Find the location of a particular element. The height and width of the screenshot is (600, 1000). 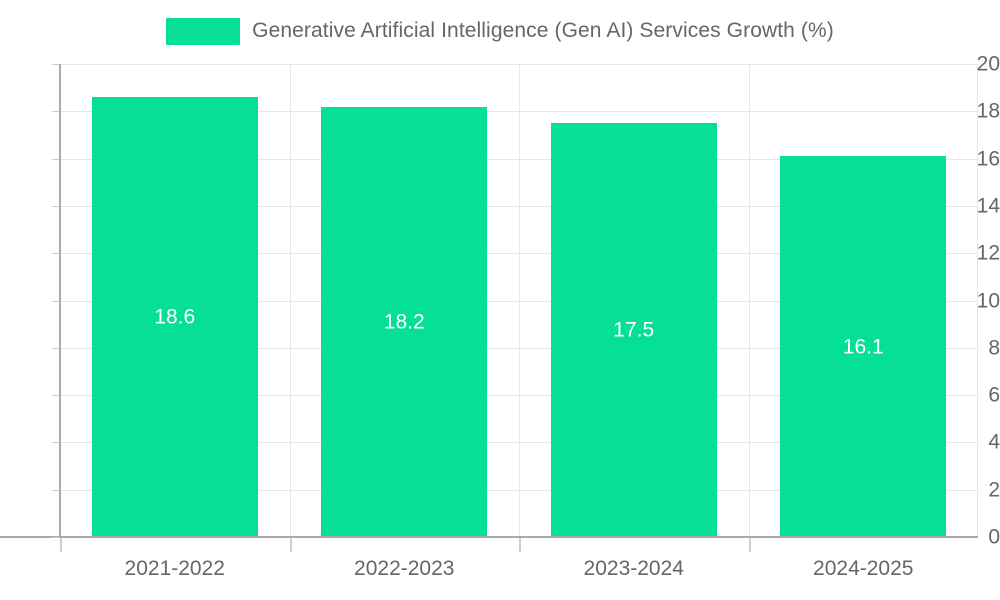

bar-value-label: 18.2 is located at coordinates (404, 322).